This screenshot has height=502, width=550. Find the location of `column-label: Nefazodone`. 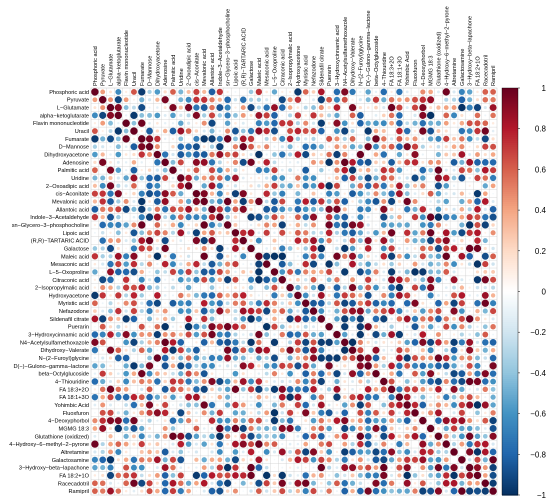

column-label: Nefazodone is located at coordinates (315, 71).